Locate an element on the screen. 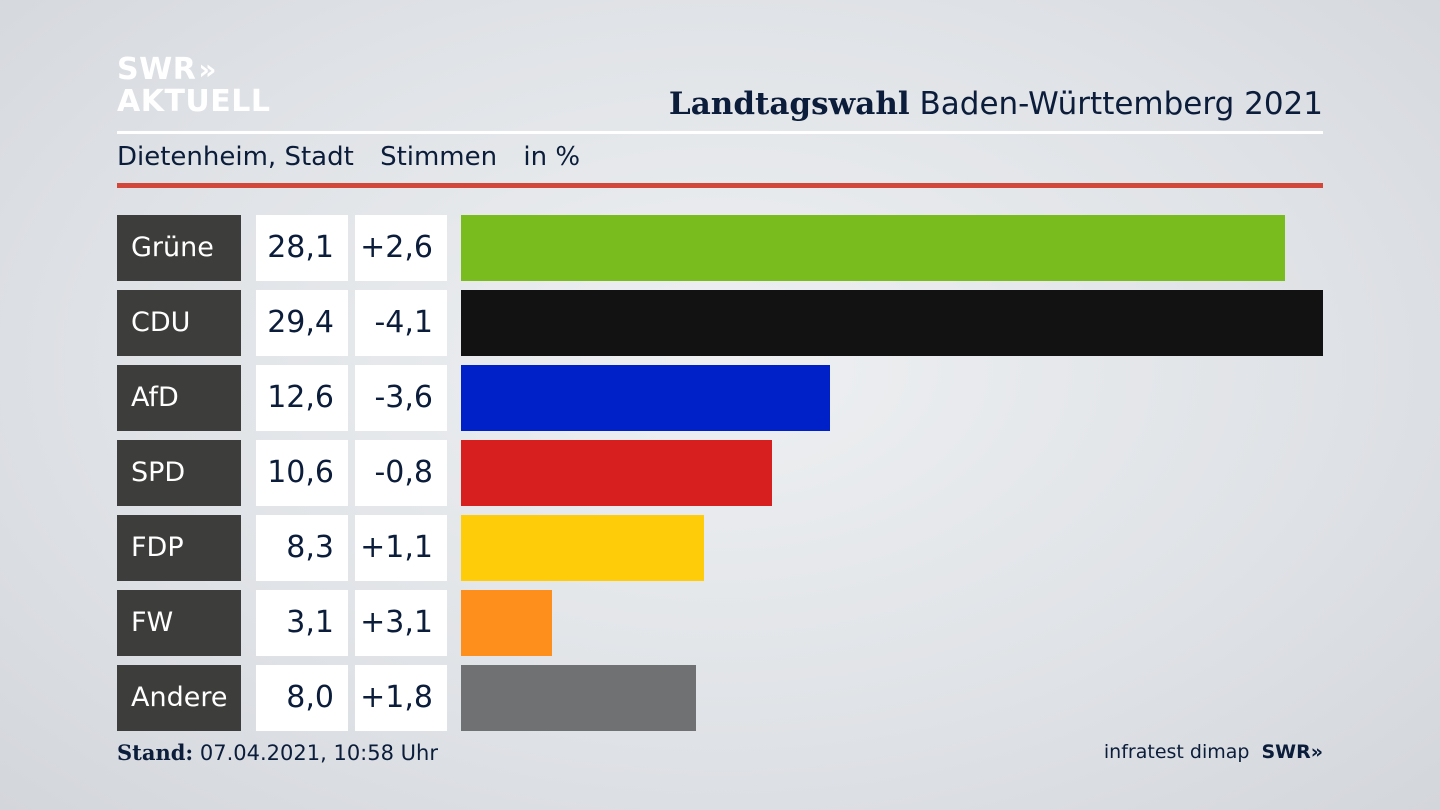  timestamp-label: Stand: is located at coordinates (155, 752).